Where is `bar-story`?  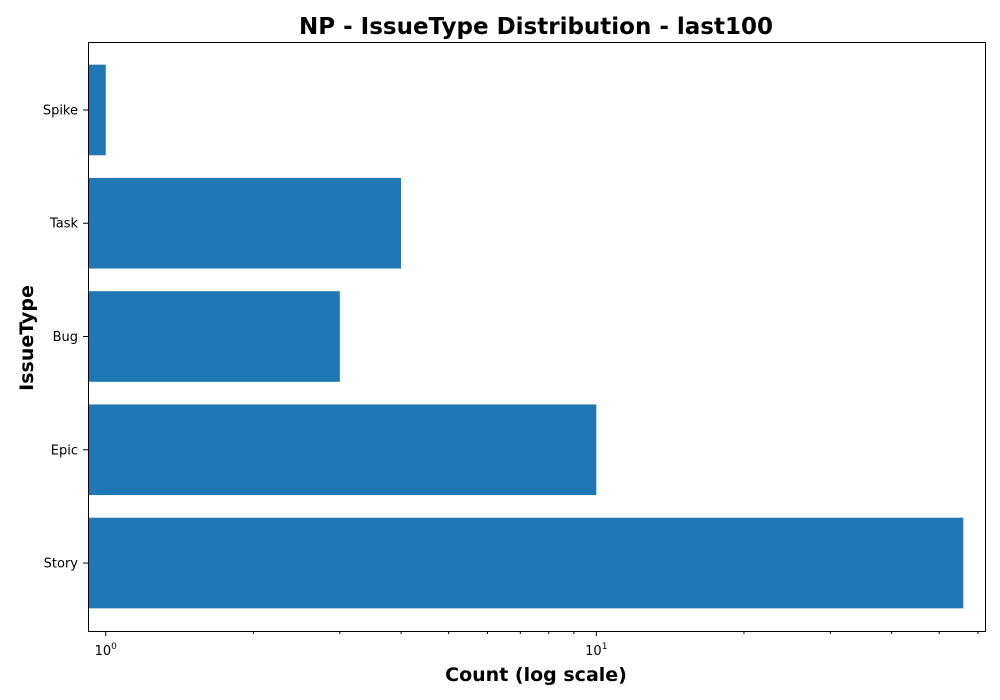
bar-story is located at coordinates (526, 563).